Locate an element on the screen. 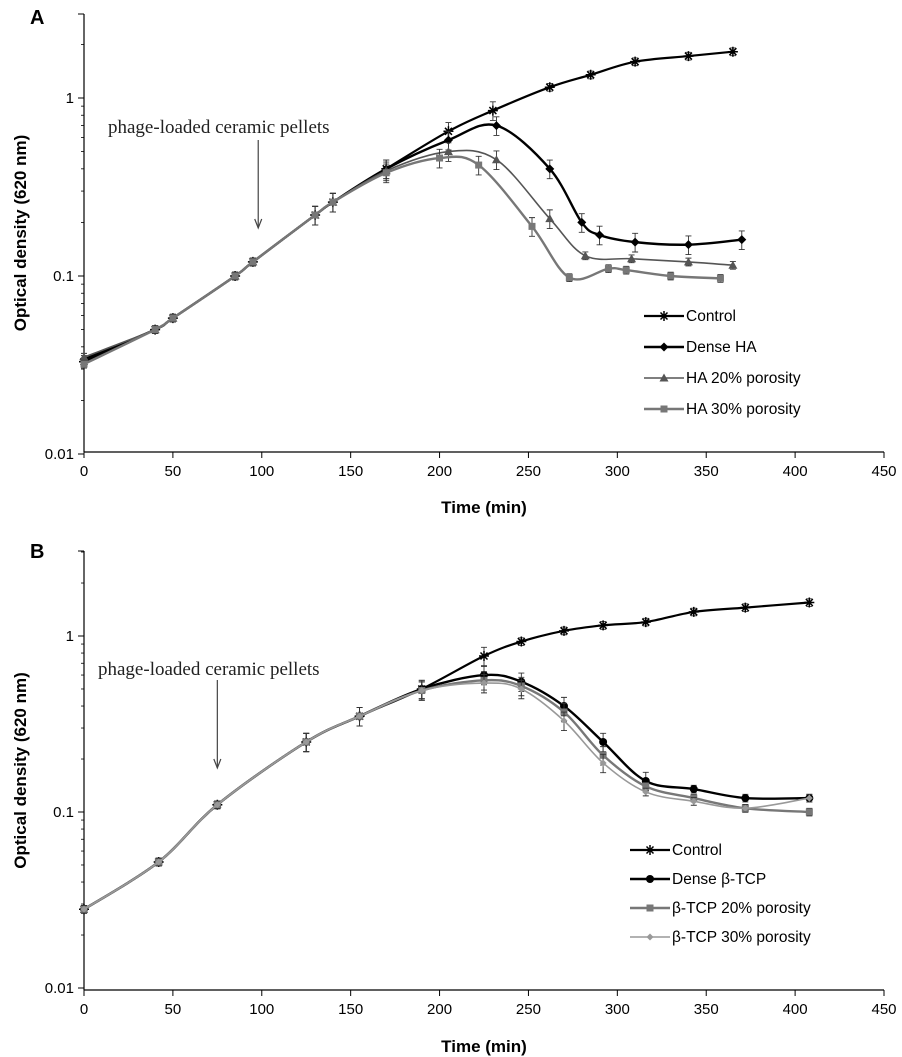 This screenshot has height=1057, width=902. panel-letter: B is located at coordinates (37, 552).